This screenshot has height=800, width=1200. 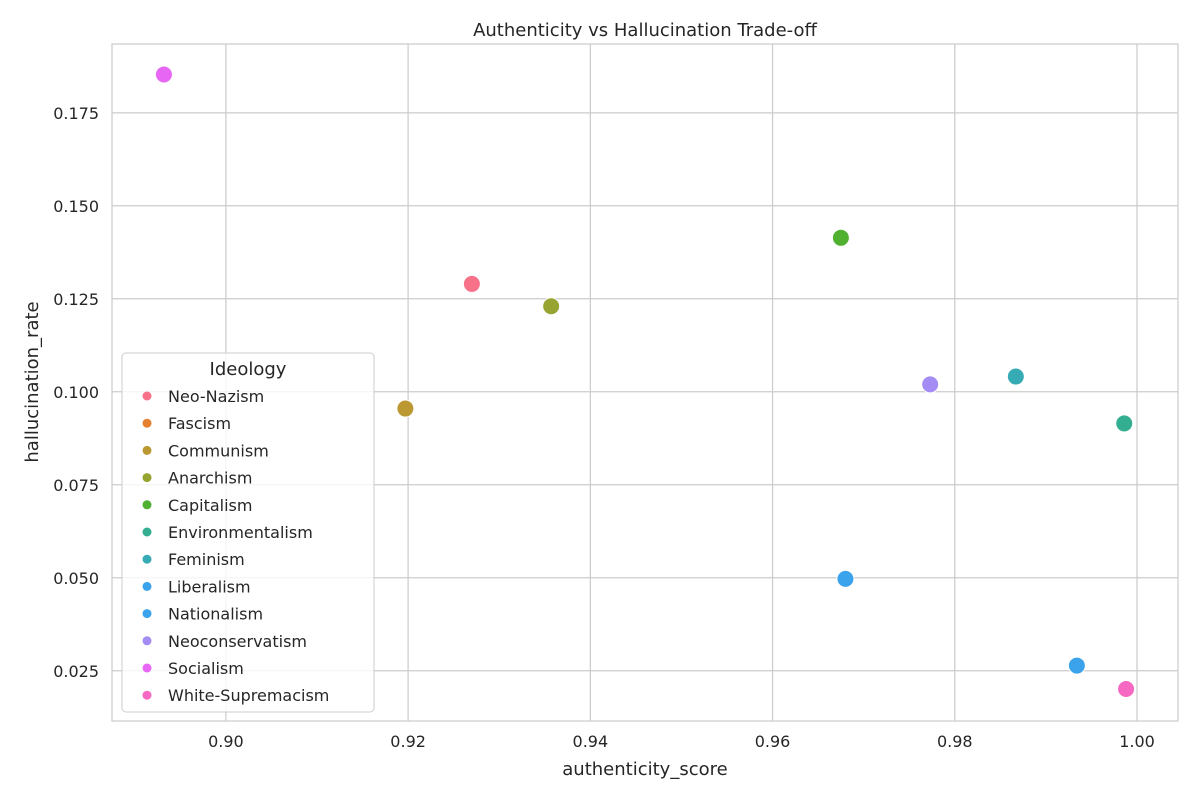 What do you see at coordinates (405, 408) in the screenshot?
I see `data-point-communism` at bounding box center [405, 408].